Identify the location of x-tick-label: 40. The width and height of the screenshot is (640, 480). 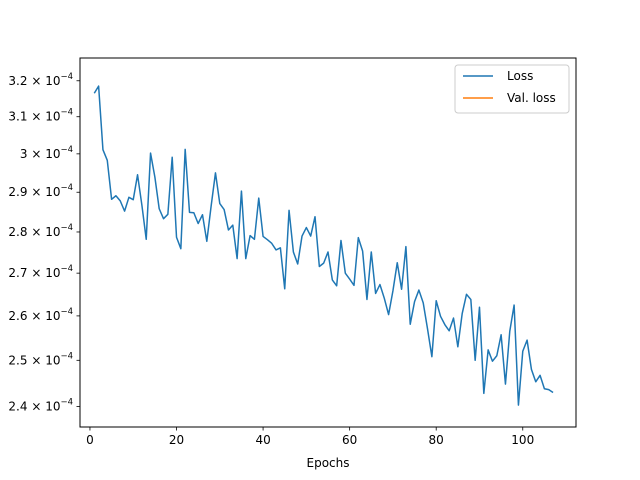
(262, 440).